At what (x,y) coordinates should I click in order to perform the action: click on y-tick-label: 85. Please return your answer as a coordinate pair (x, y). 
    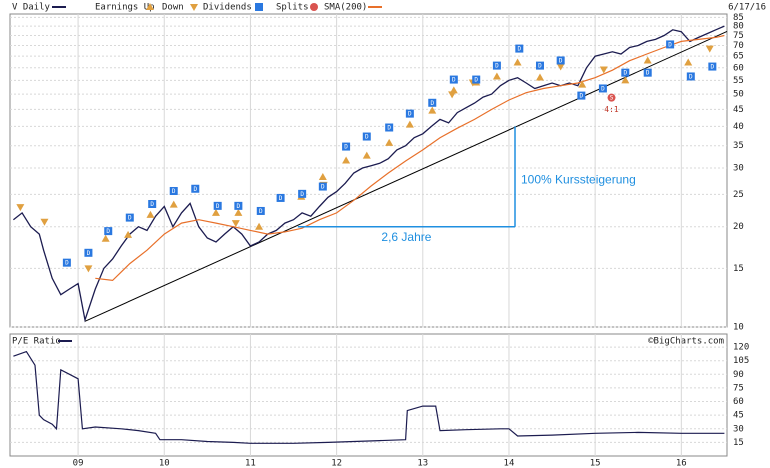
    Looking at the image, I should click on (738, 18).